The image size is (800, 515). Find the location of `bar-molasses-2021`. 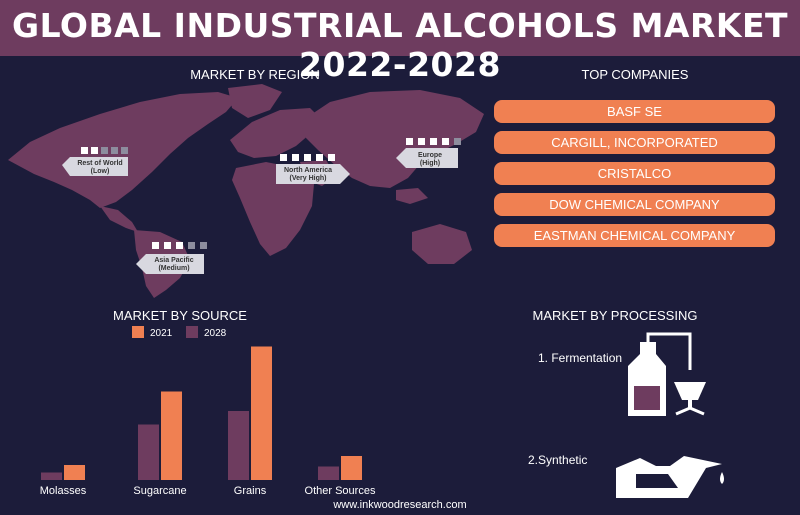

bar-molasses-2021 is located at coordinates (74, 472).